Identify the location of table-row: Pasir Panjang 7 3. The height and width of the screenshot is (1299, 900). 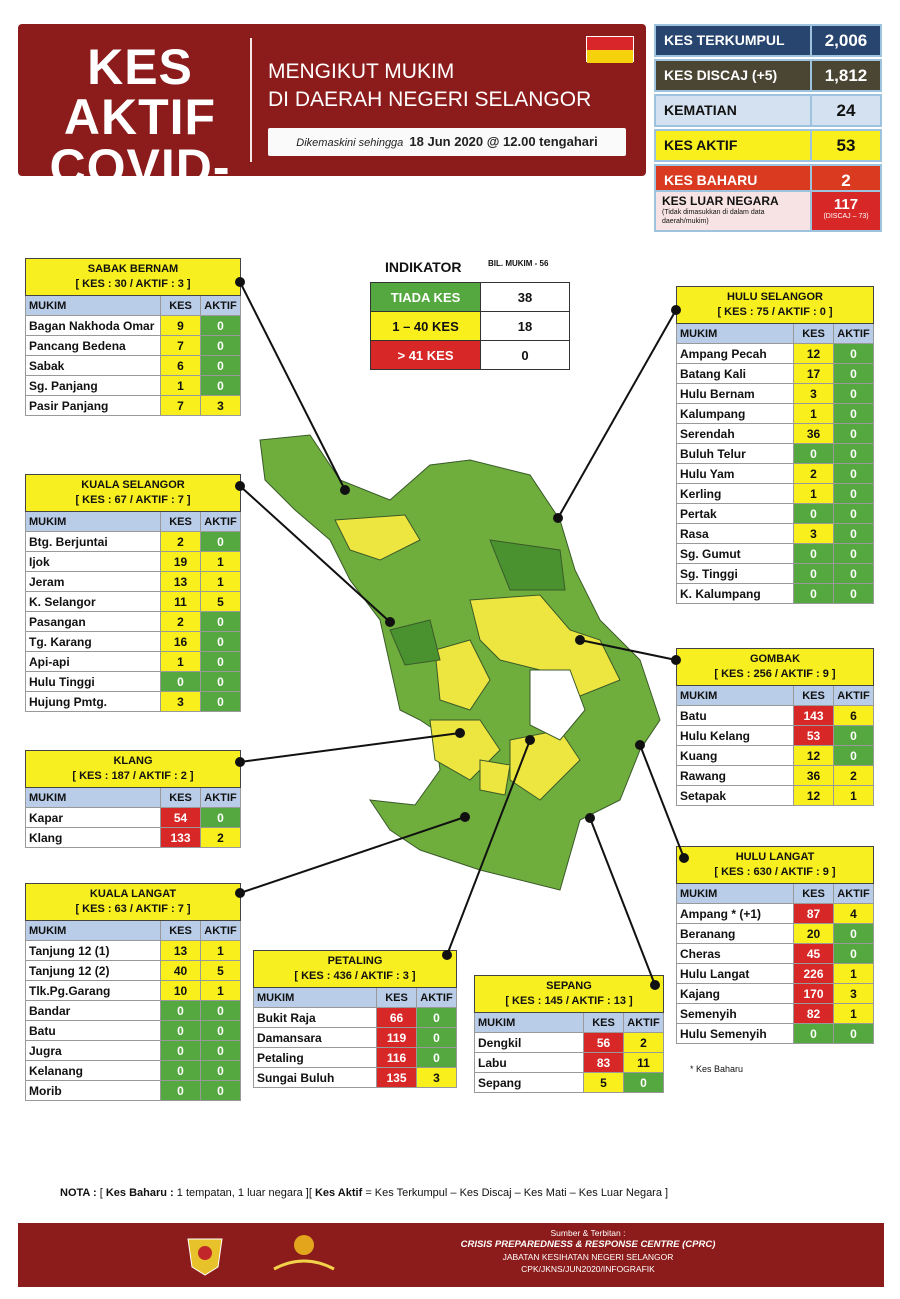
(133, 405).